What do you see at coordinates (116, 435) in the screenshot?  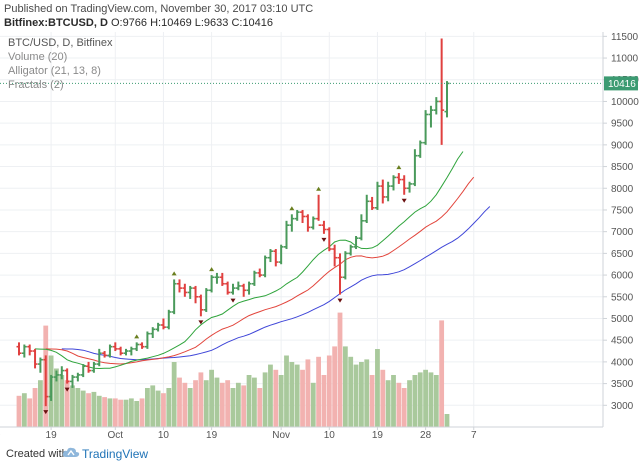 I see `date-tick-label: Oct` at bounding box center [116, 435].